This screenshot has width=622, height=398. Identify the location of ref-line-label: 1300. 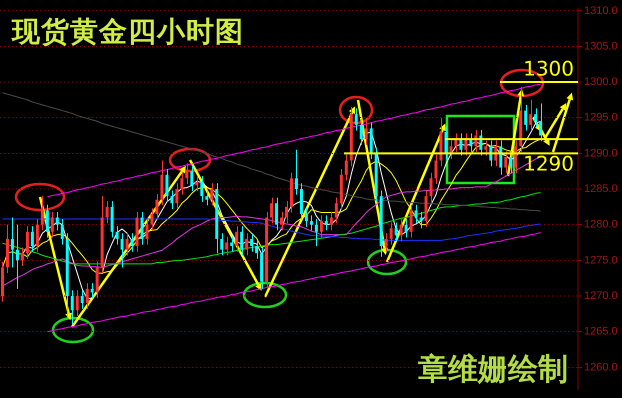
(548, 68).